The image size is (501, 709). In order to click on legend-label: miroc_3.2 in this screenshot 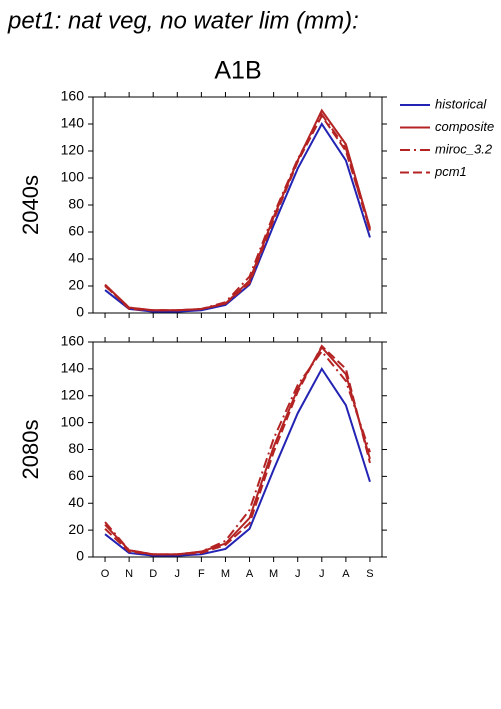, I will do `click(464, 148)`.